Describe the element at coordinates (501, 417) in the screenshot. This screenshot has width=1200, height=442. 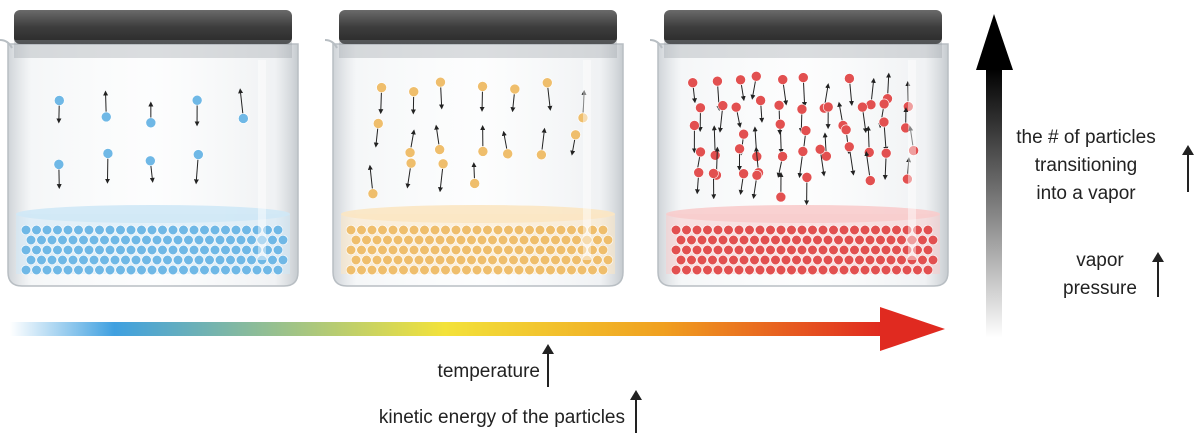
I see `kinetic-energy-label: kinetic energy of the particles` at that location.